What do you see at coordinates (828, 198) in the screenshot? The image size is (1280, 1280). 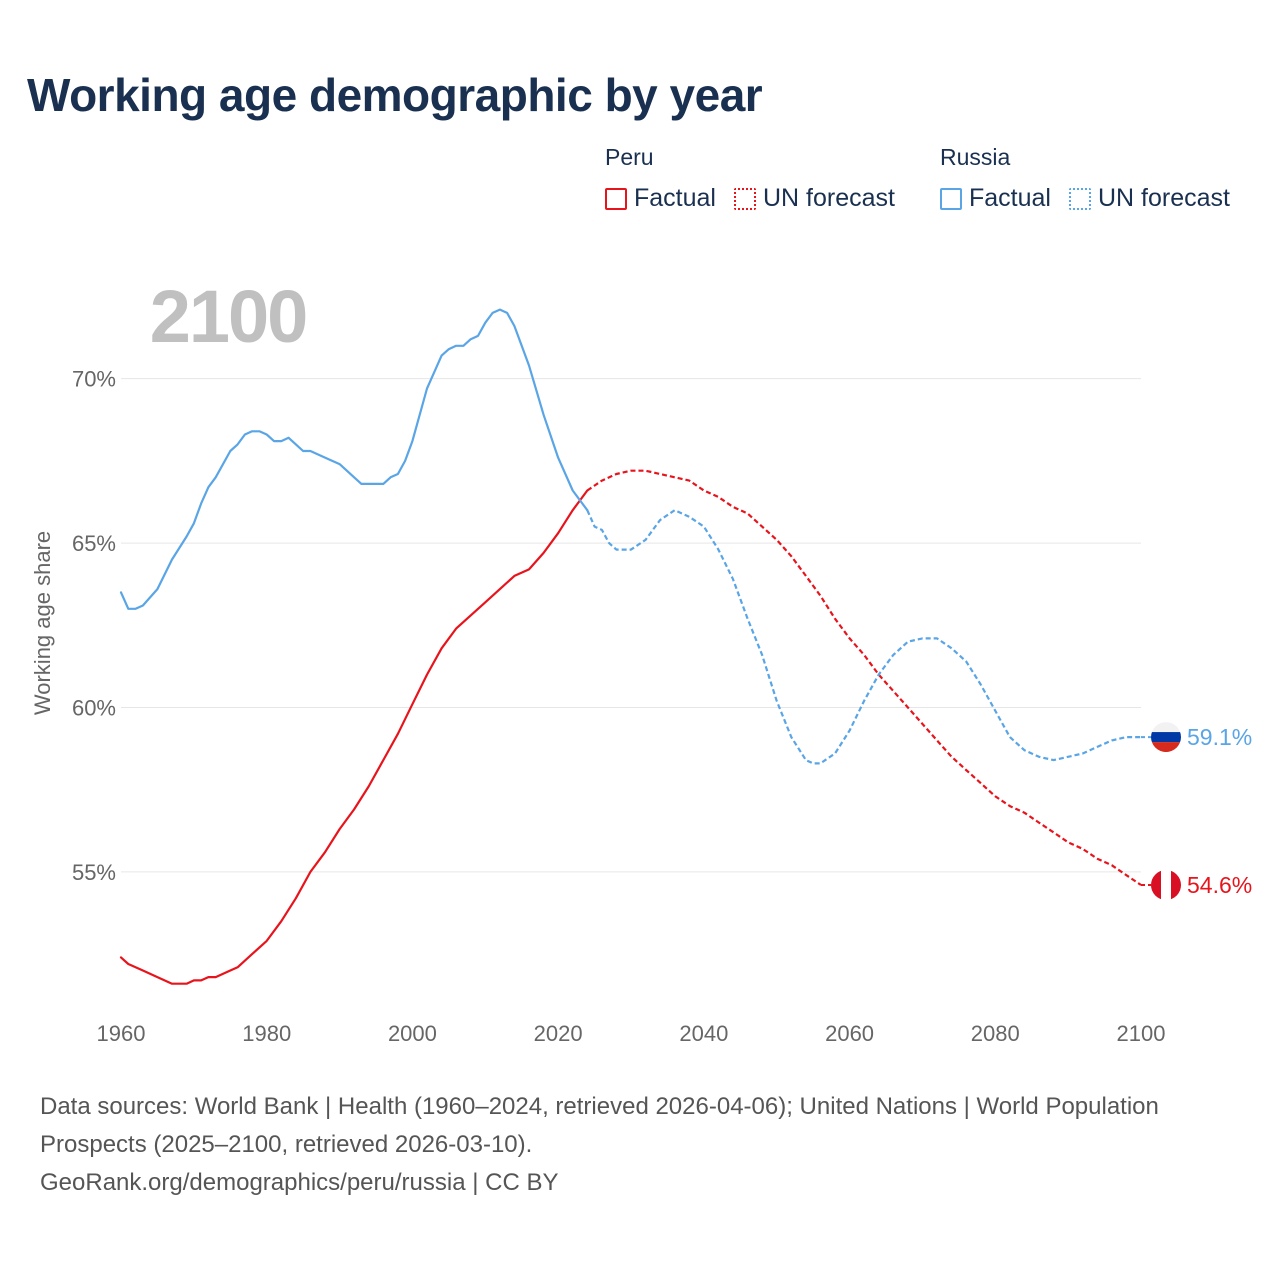 I see `legend-label-peru-forecast: UN forecast` at bounding box center [828, 198].